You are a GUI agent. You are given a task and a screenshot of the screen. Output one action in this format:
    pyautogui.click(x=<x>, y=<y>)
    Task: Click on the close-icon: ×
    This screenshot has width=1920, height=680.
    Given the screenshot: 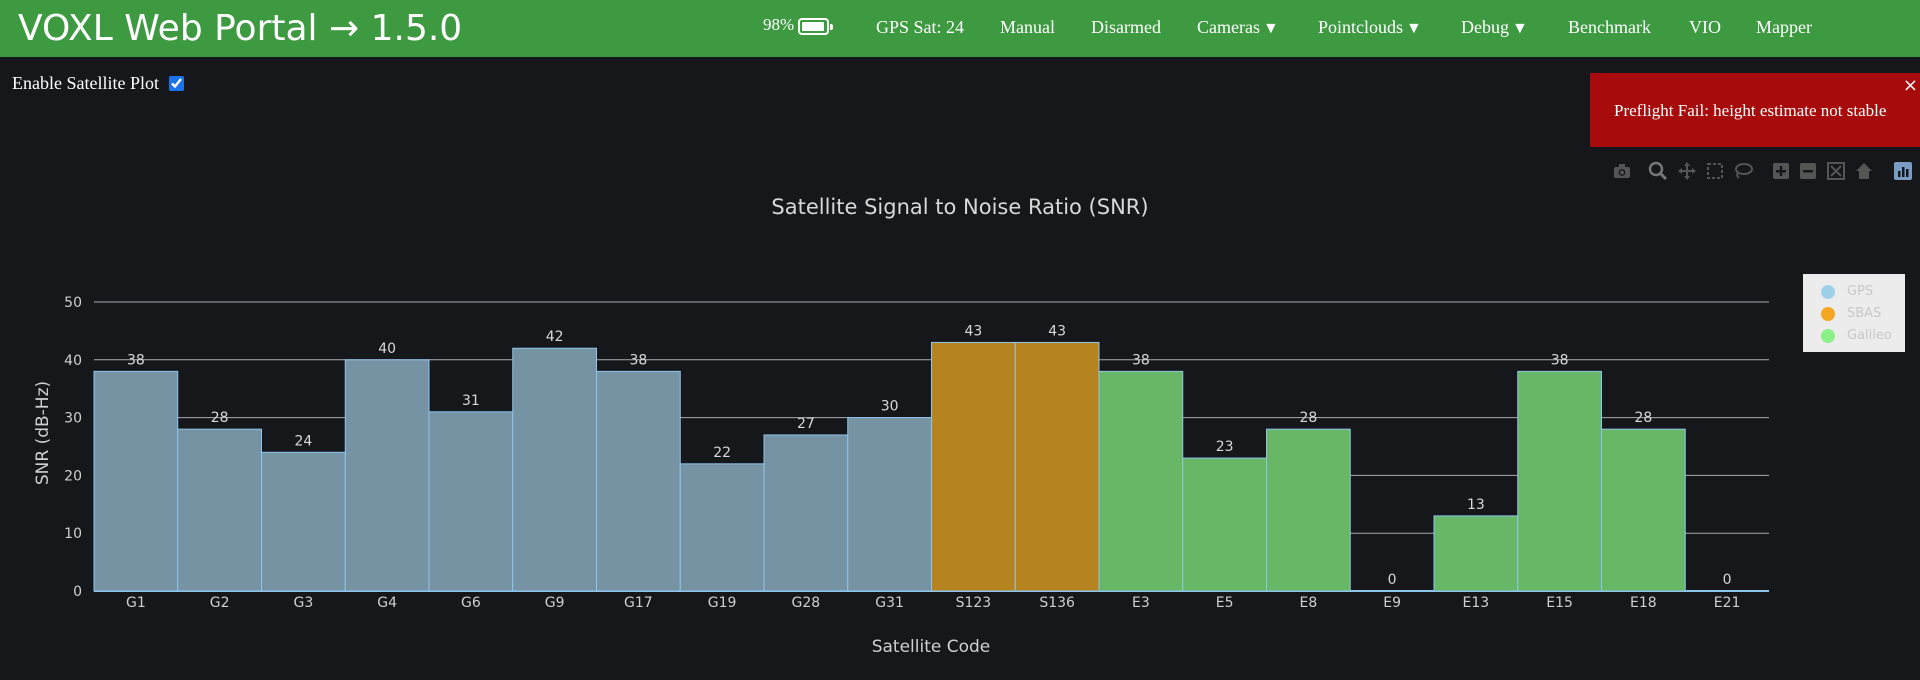 What is the action you would take?
    pyautogui.click(x=1910, y=85)
    